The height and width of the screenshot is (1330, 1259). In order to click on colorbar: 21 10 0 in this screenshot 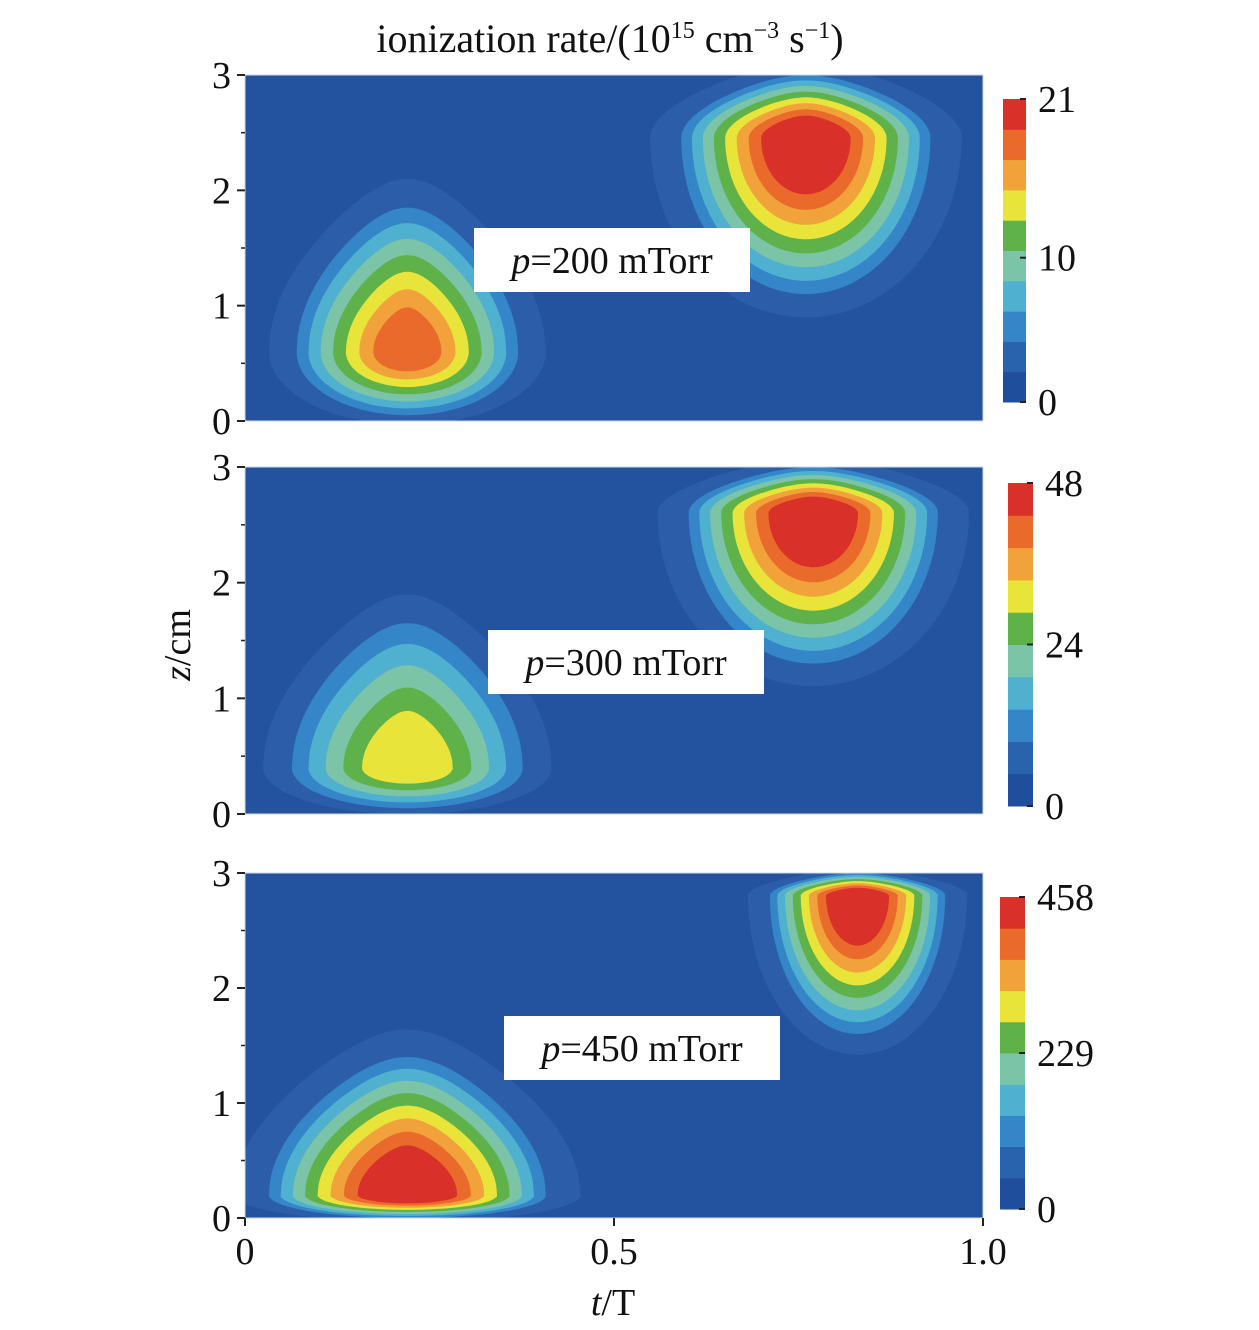, I will do `click(1039, 251)`.